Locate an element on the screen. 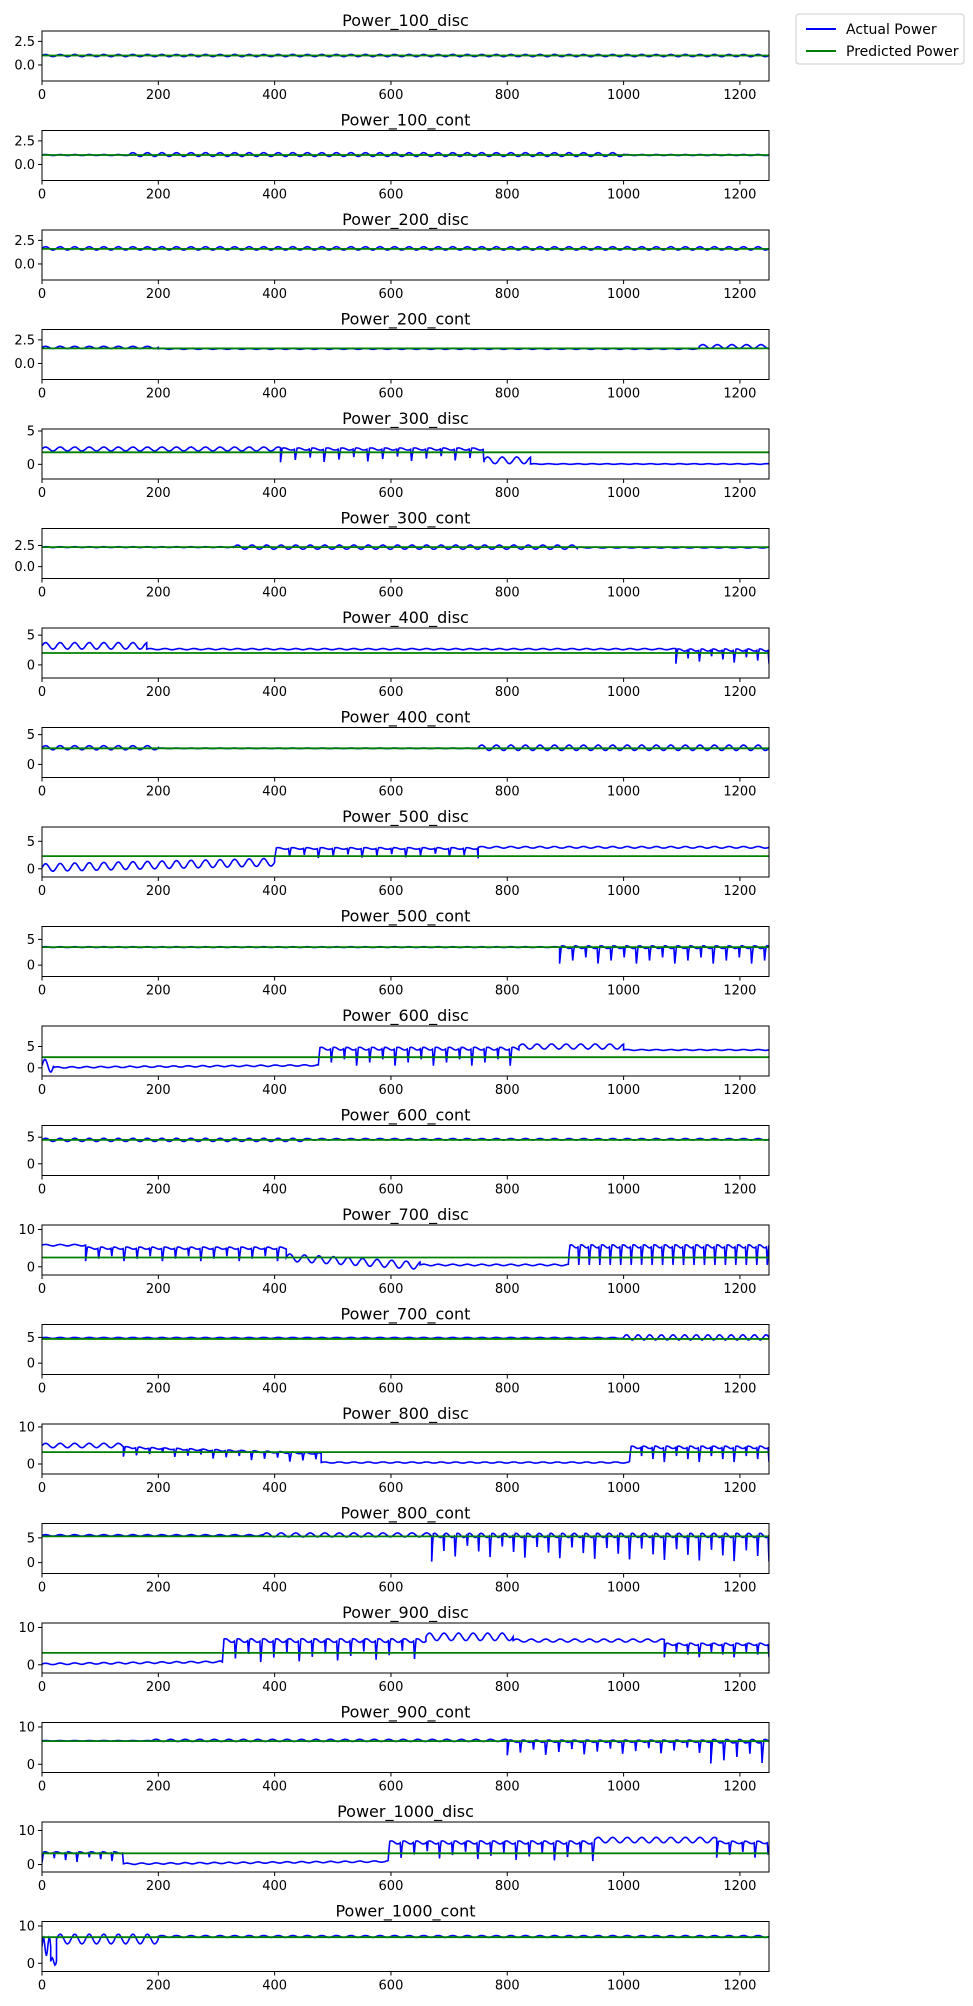 The image size is (973, 2006). subplot-Power_900_disc: Power_900_disc 0 200 400 600 800 1000 1200 0 10 is located at coordinates (394, 1649).